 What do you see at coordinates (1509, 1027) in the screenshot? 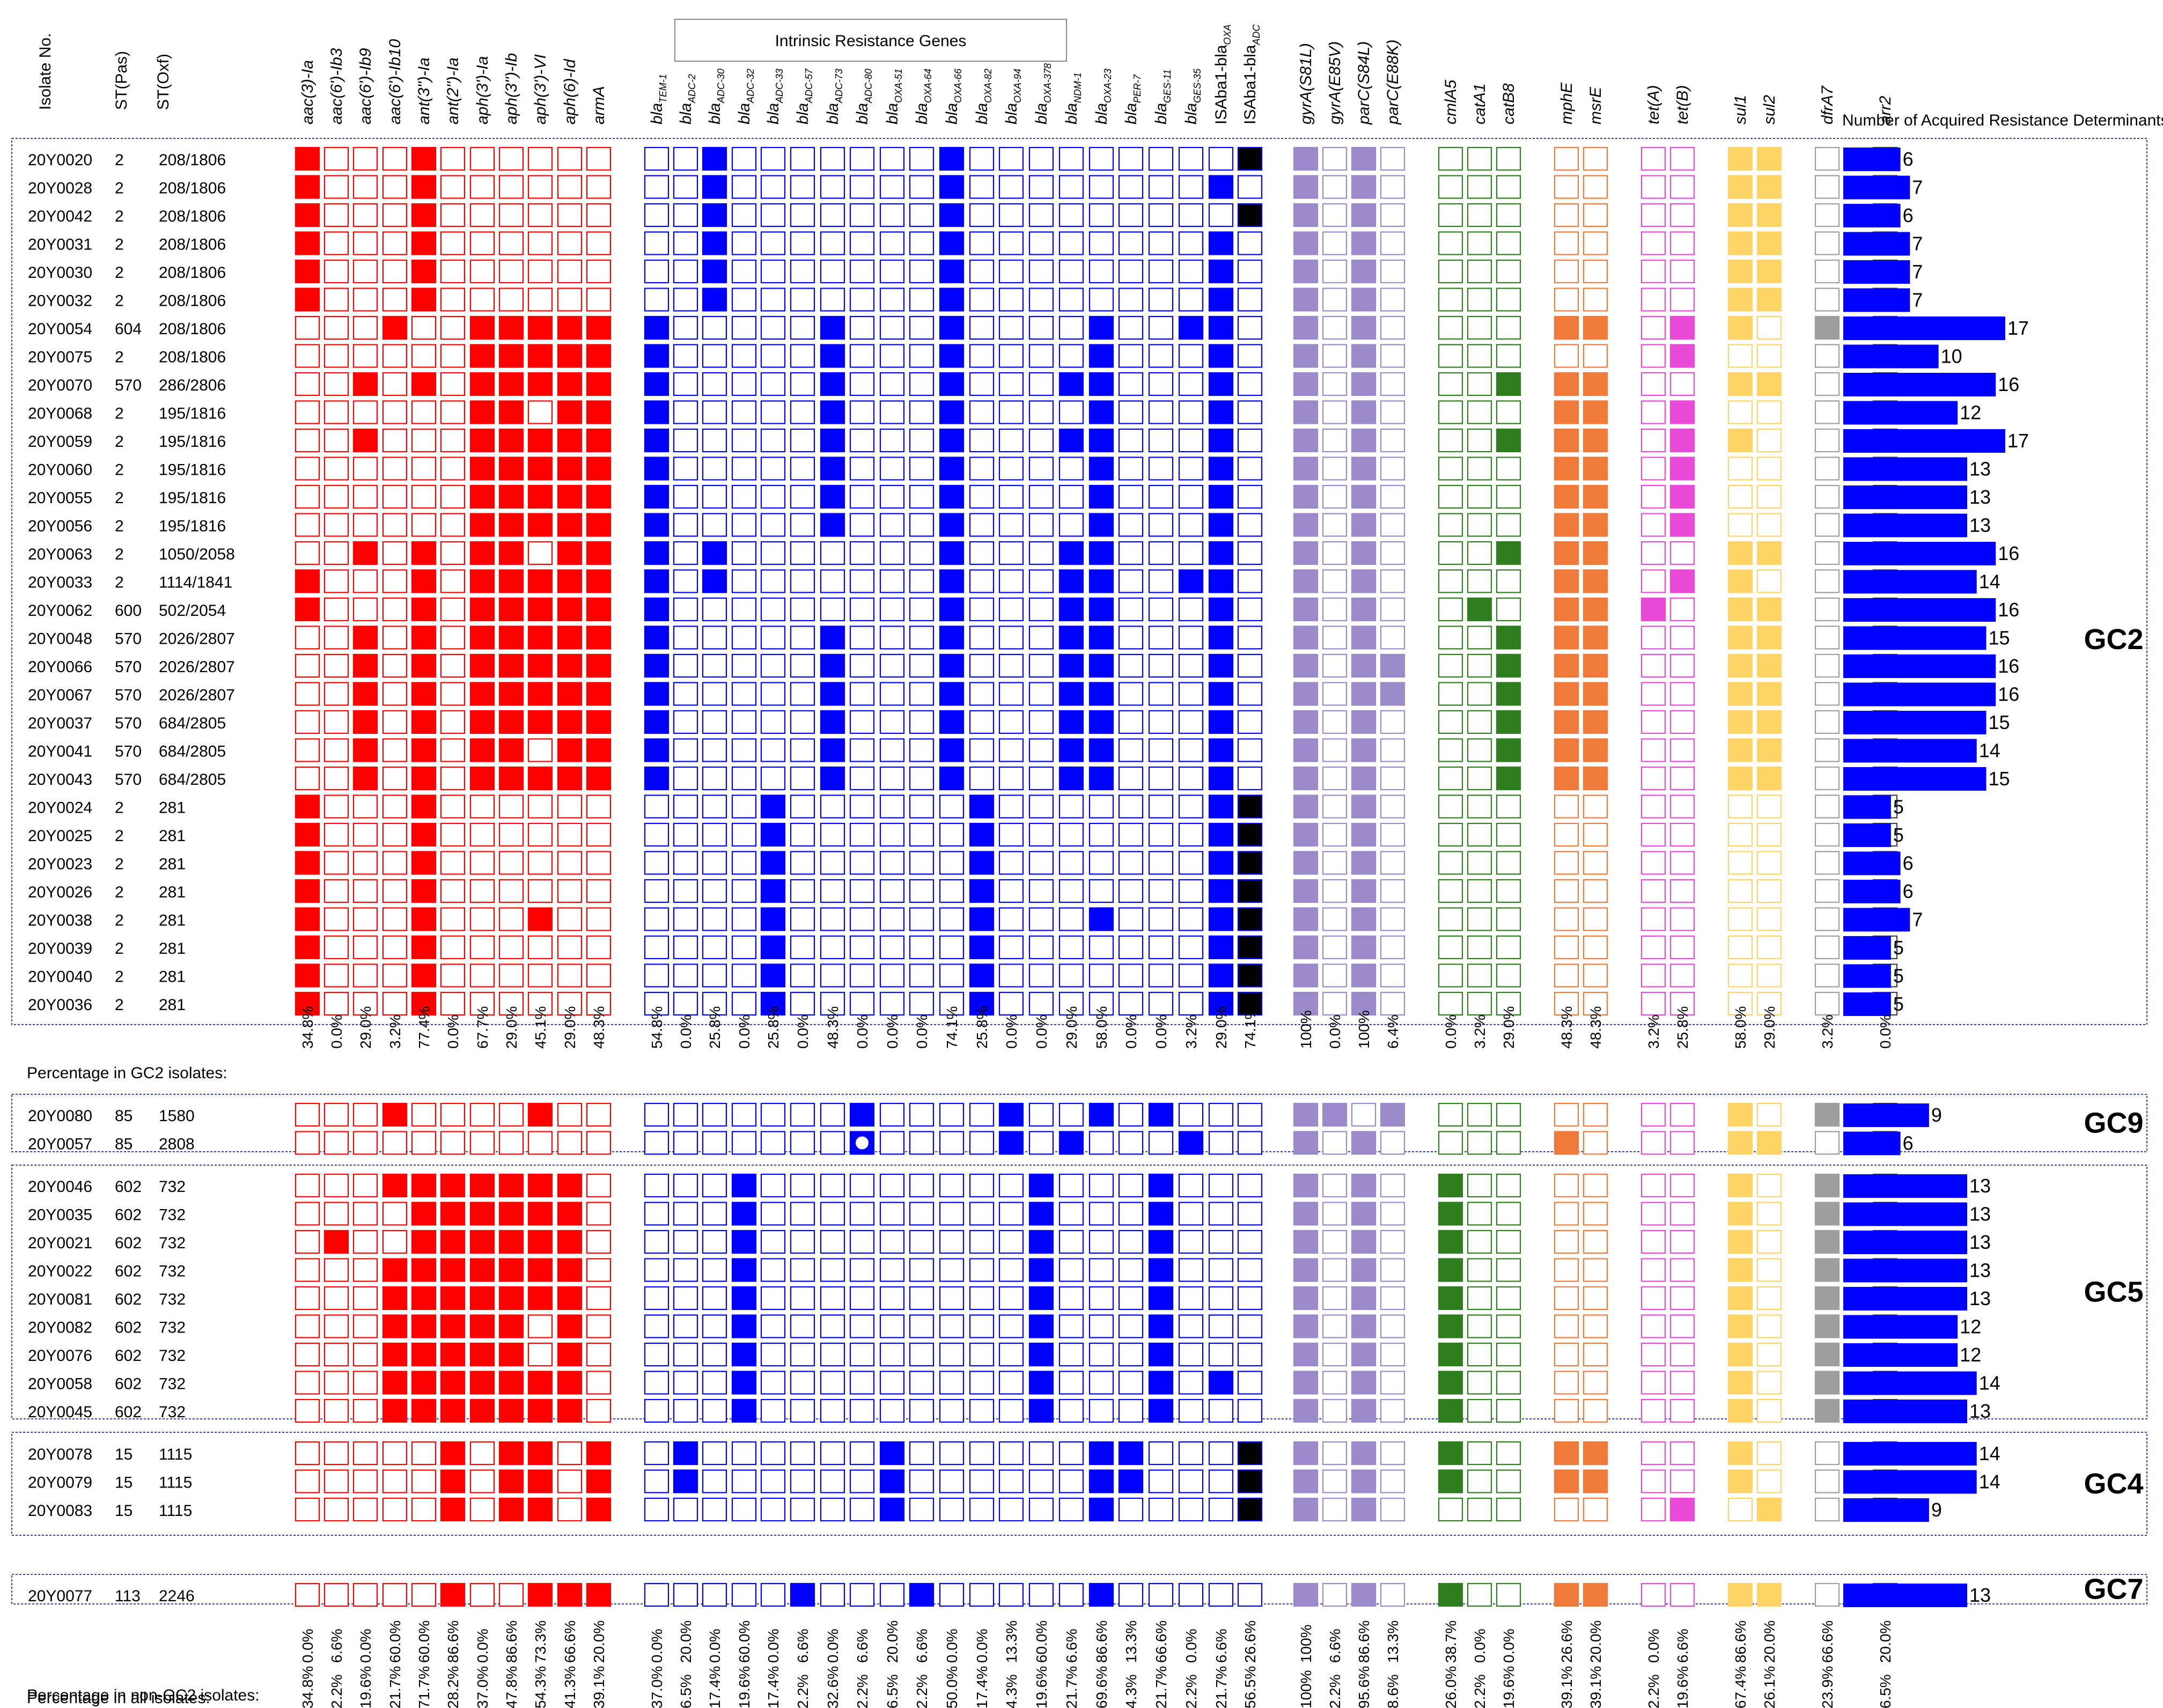
I see `percentage-value: 29.0%` at bounding box center [1509, 1027].